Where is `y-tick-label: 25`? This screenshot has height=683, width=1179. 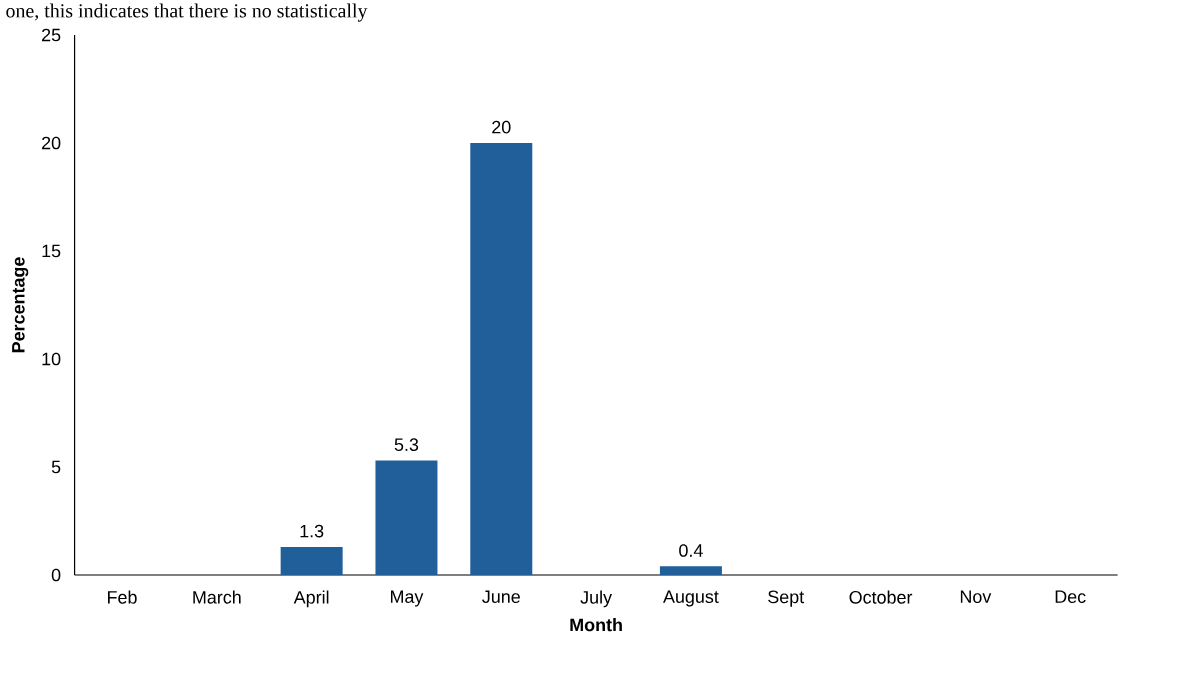
y-tick-label: 25 is located at coordinates (51, 35).